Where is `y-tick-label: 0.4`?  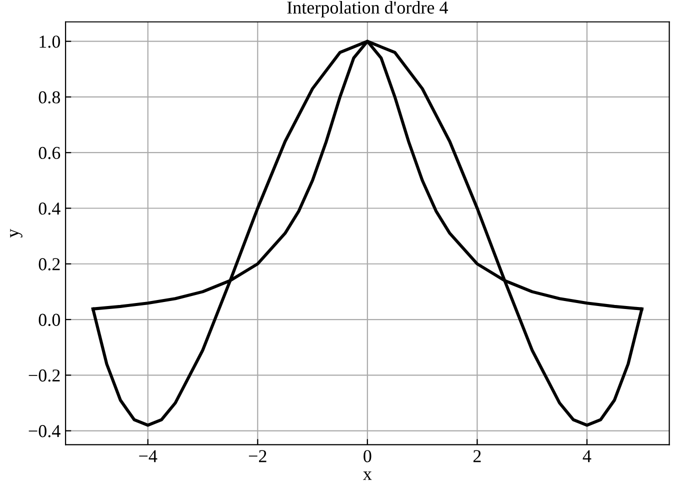
y-tick-label: 0.4 is located at coordinates (49, 208).